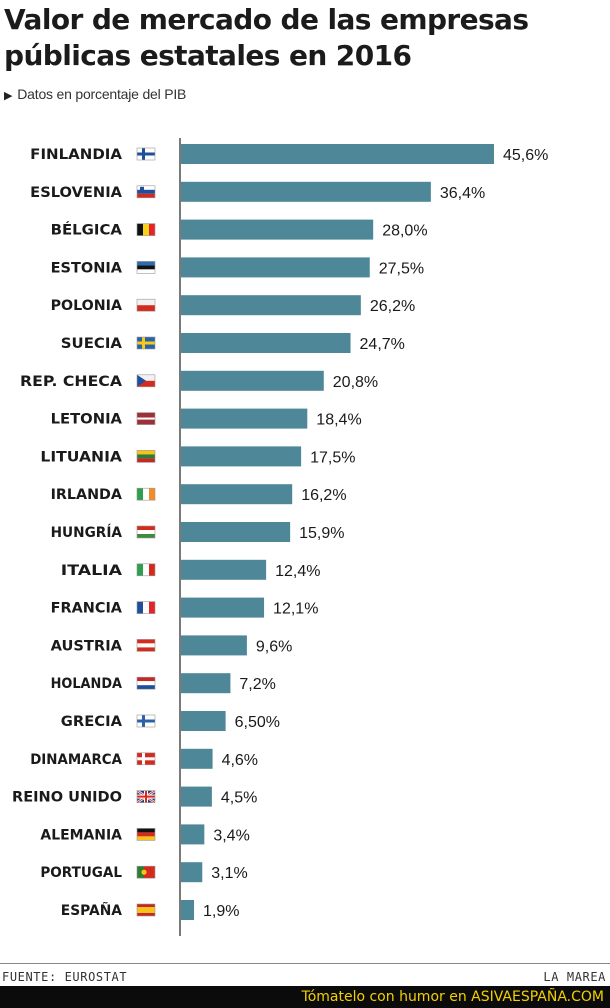 The image size is (610, 1008). I want to click on greece-flag-icon, so click(146, 721).